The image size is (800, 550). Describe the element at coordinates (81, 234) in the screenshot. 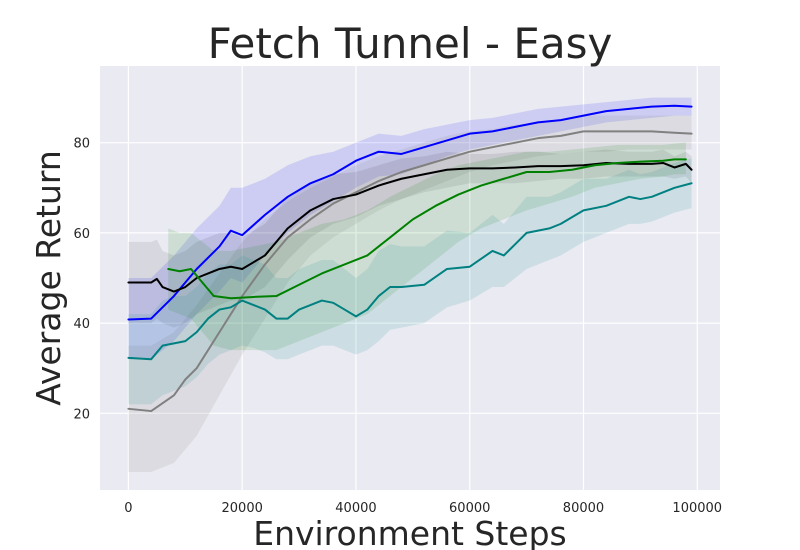

I see `y-tick-label: 60` at that location.